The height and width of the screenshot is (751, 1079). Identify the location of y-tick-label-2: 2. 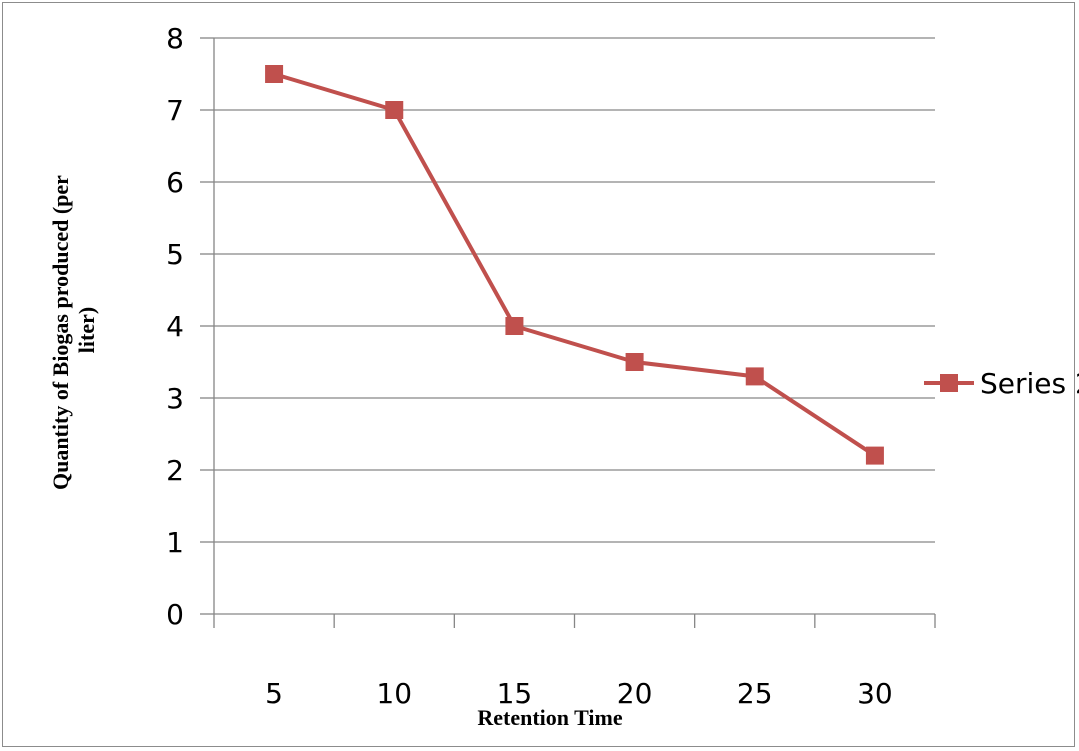
(175, 470).